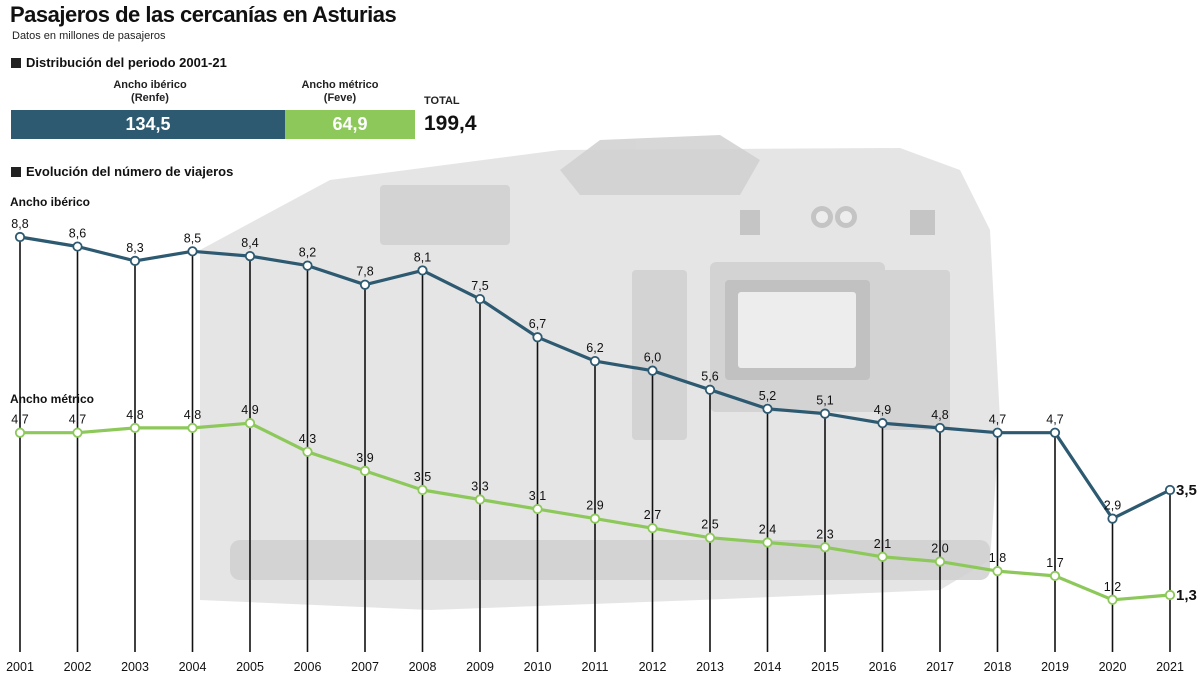 The image size is (1200, 677). What do you see at coordinates (52, 399) in the screenshot?
I see `series-name-label: Ancho métrico` at bounding box center [52, 399].